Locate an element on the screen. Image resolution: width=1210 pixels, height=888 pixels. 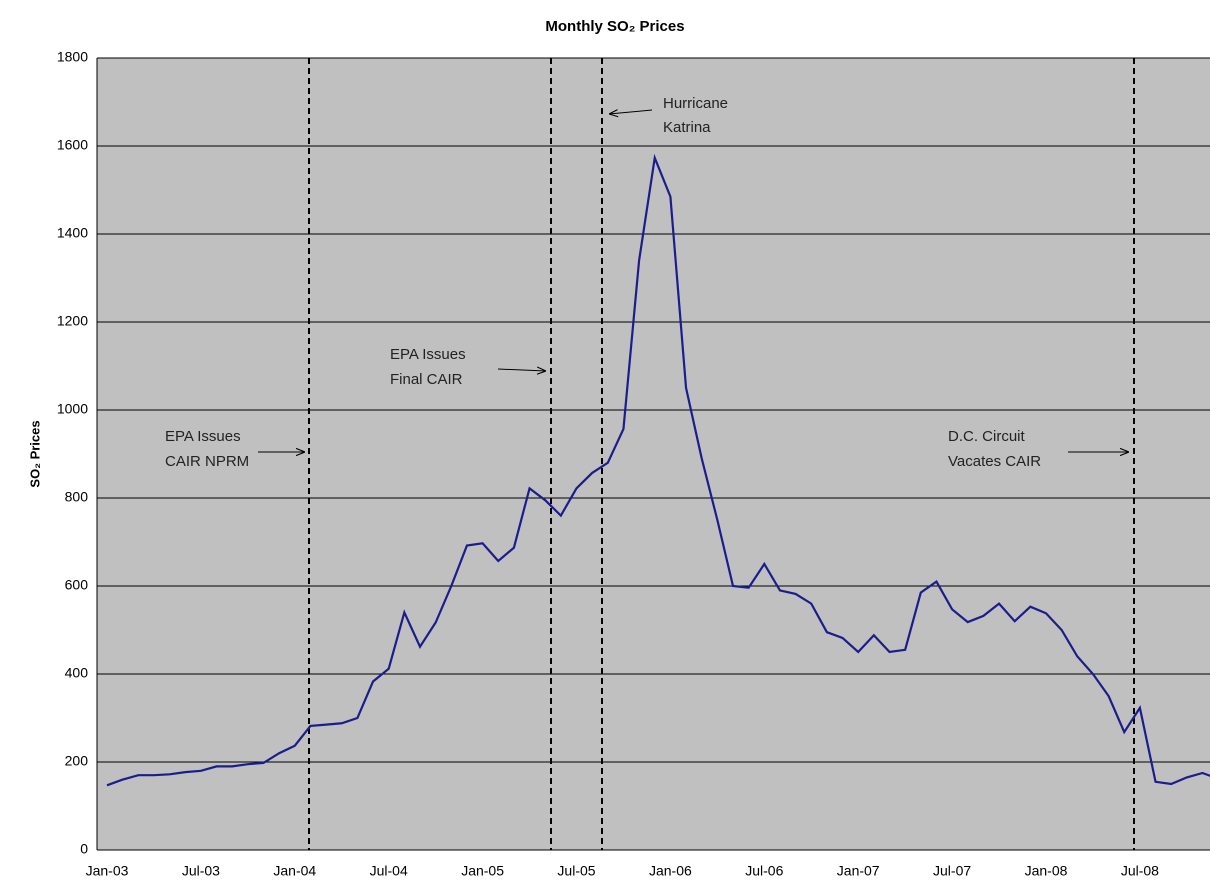
annotation: EPA Issues Final CAIR is located at coordinates (428, 367).